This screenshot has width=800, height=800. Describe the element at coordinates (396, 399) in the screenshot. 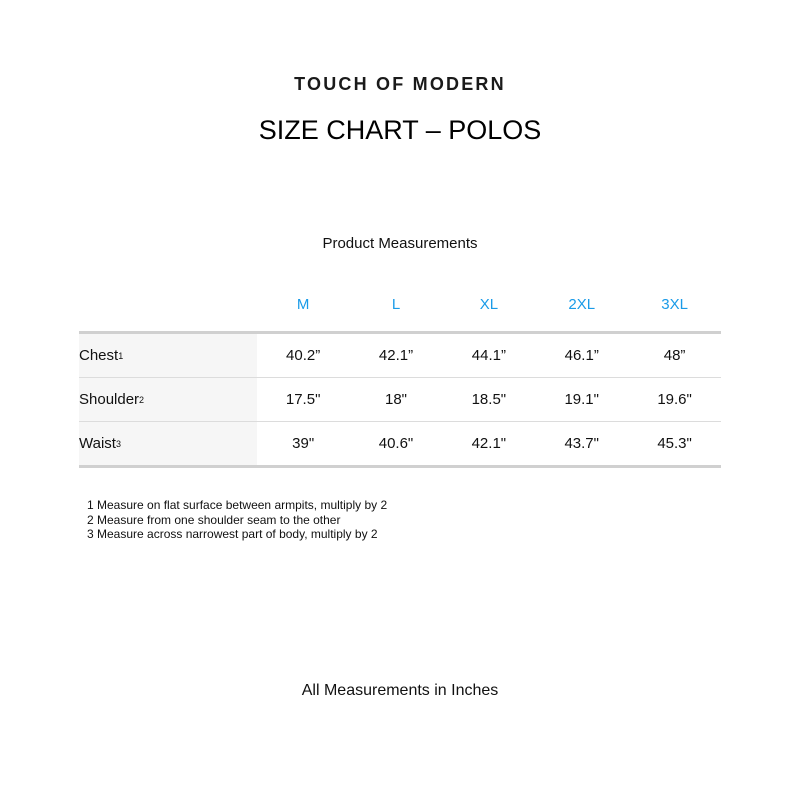

I see `table-cell: 18"` at that location.